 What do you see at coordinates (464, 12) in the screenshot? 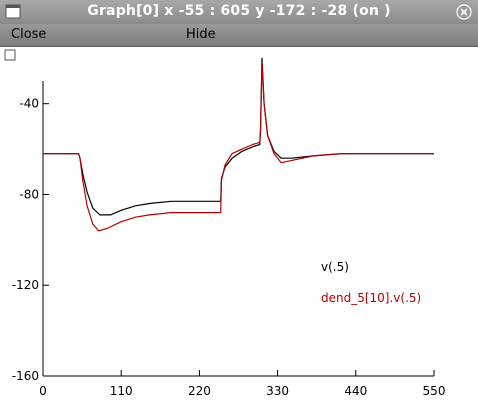
I see `close-icon` at bounding box center [464, 12].